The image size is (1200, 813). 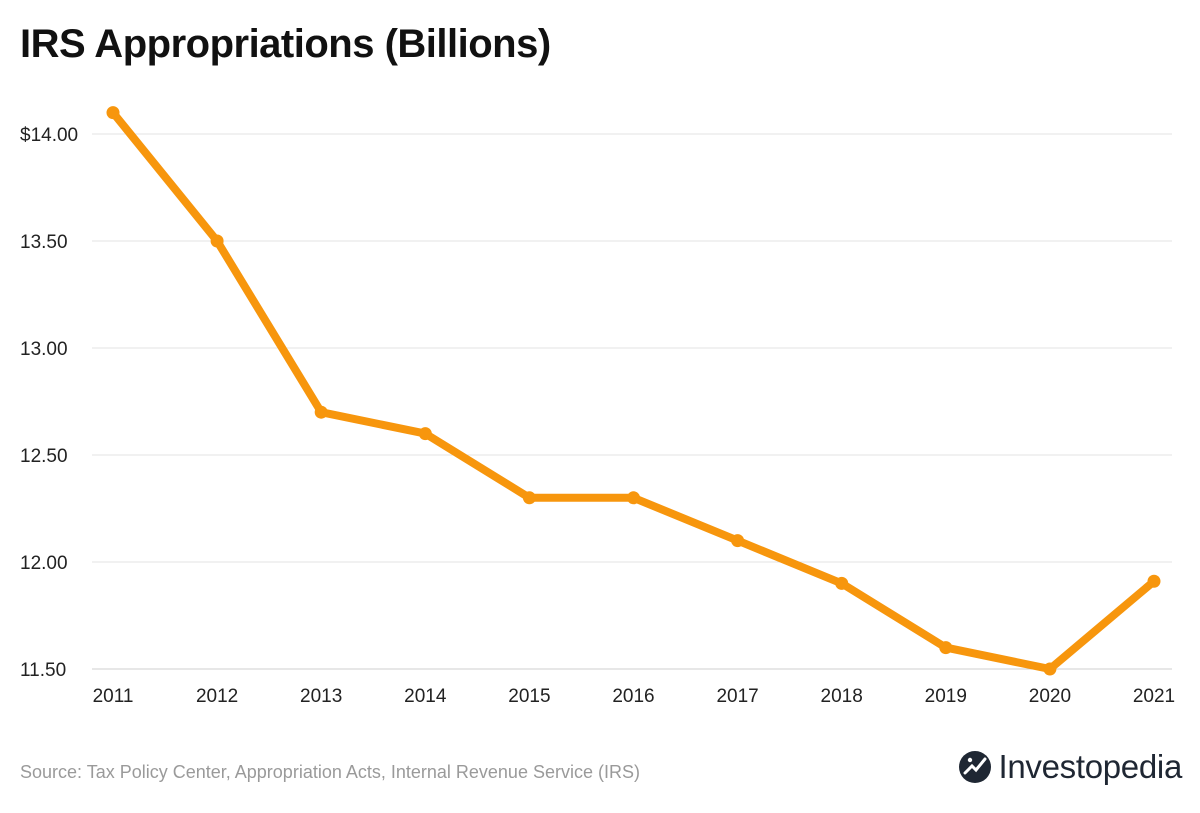 What do you see at coordinates (44, 563) in the screenshot?
I see `y-tick-label: 12.00` at bounding box center [44, 563].